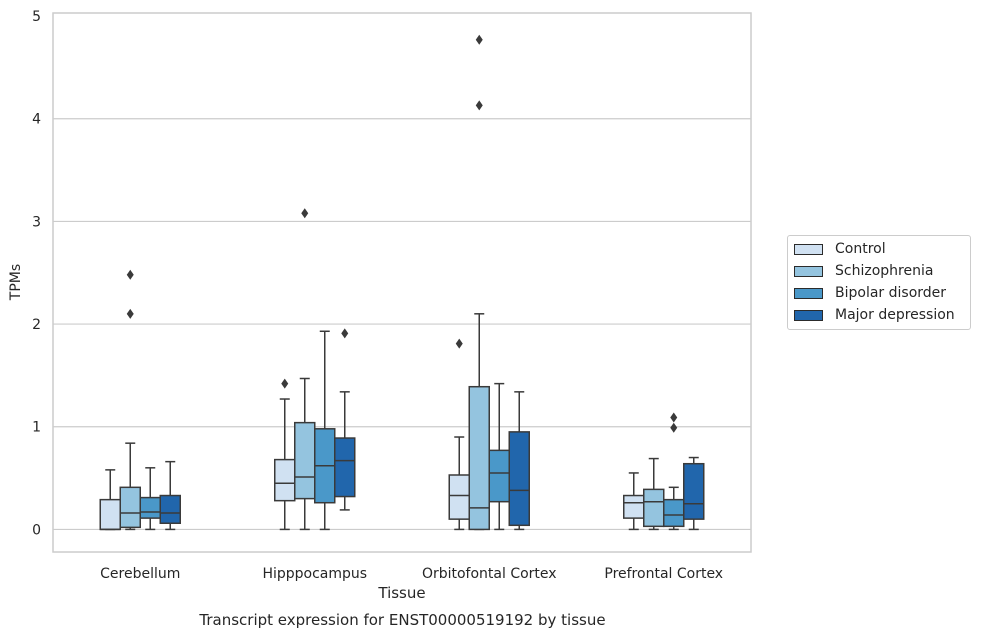 The width and height of the screenshot is (983, 638). What do you see at coordinates (36, 325) in the screenshot?
I see `y-tick-label: 2` at bounding box center [36, 325].